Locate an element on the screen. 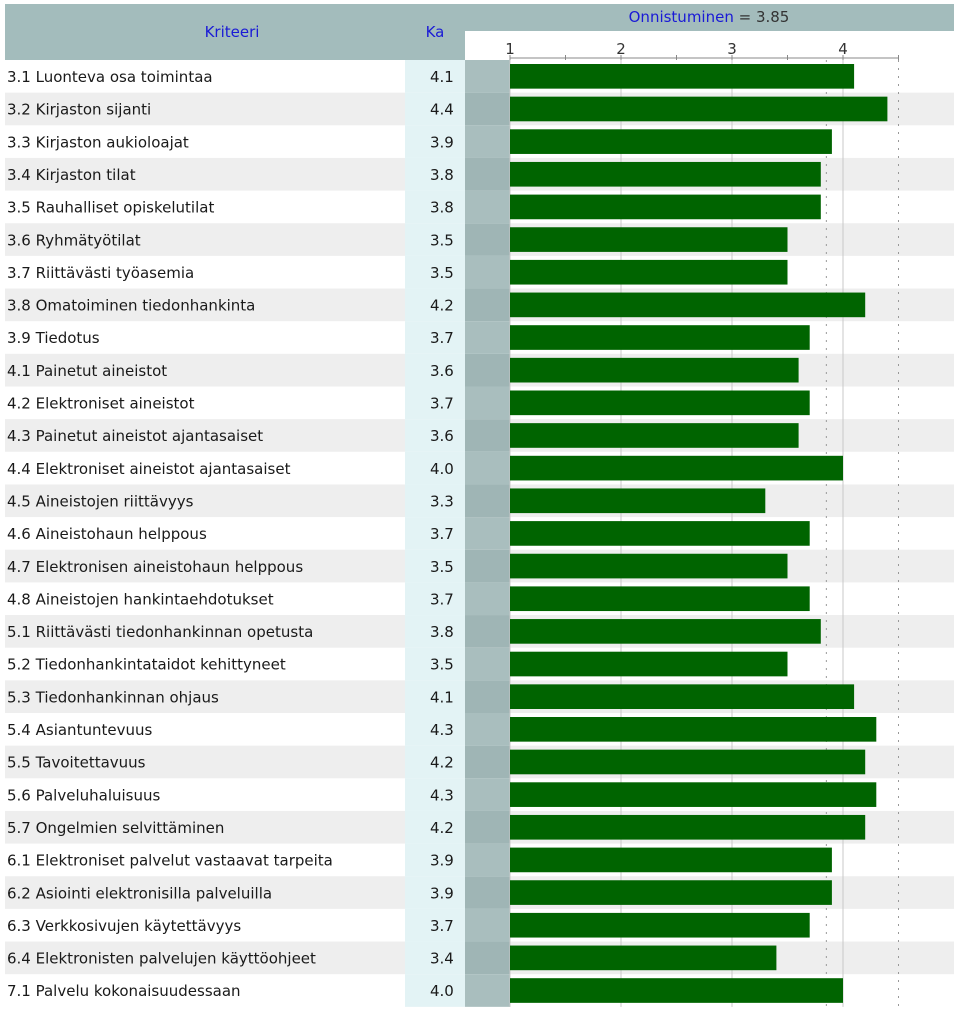 The width and height of the screenshot is (960, 1010). x-tick-label: 2 is located at coordinates (621, 49).